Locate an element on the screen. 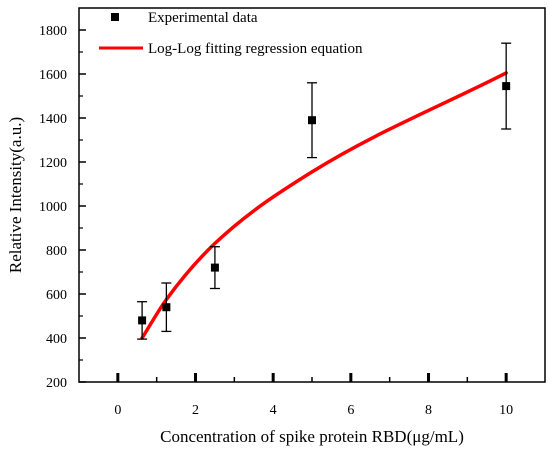  x-tick-label: 0 is located at coordinates (117, 410).